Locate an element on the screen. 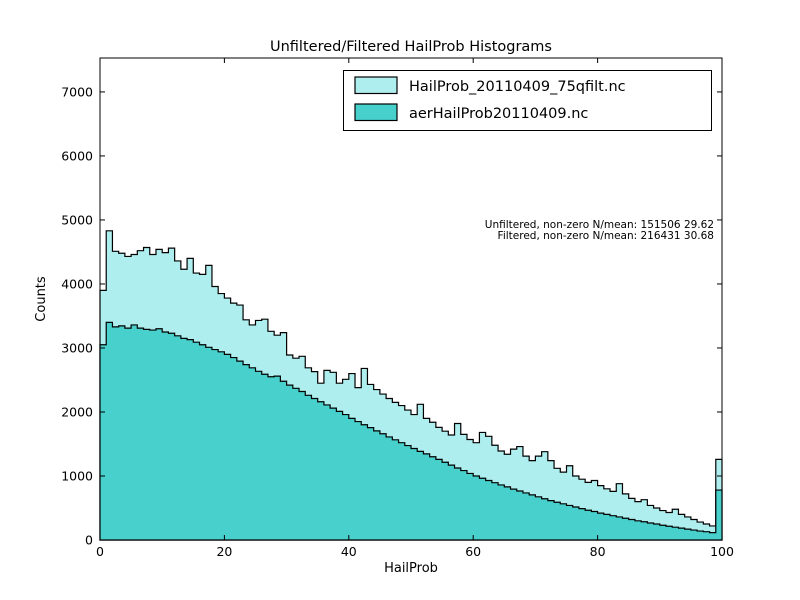 The width and height of the screenshot is (800, 600). y-tick-label: 2000 is located at coordinates (77, 411).